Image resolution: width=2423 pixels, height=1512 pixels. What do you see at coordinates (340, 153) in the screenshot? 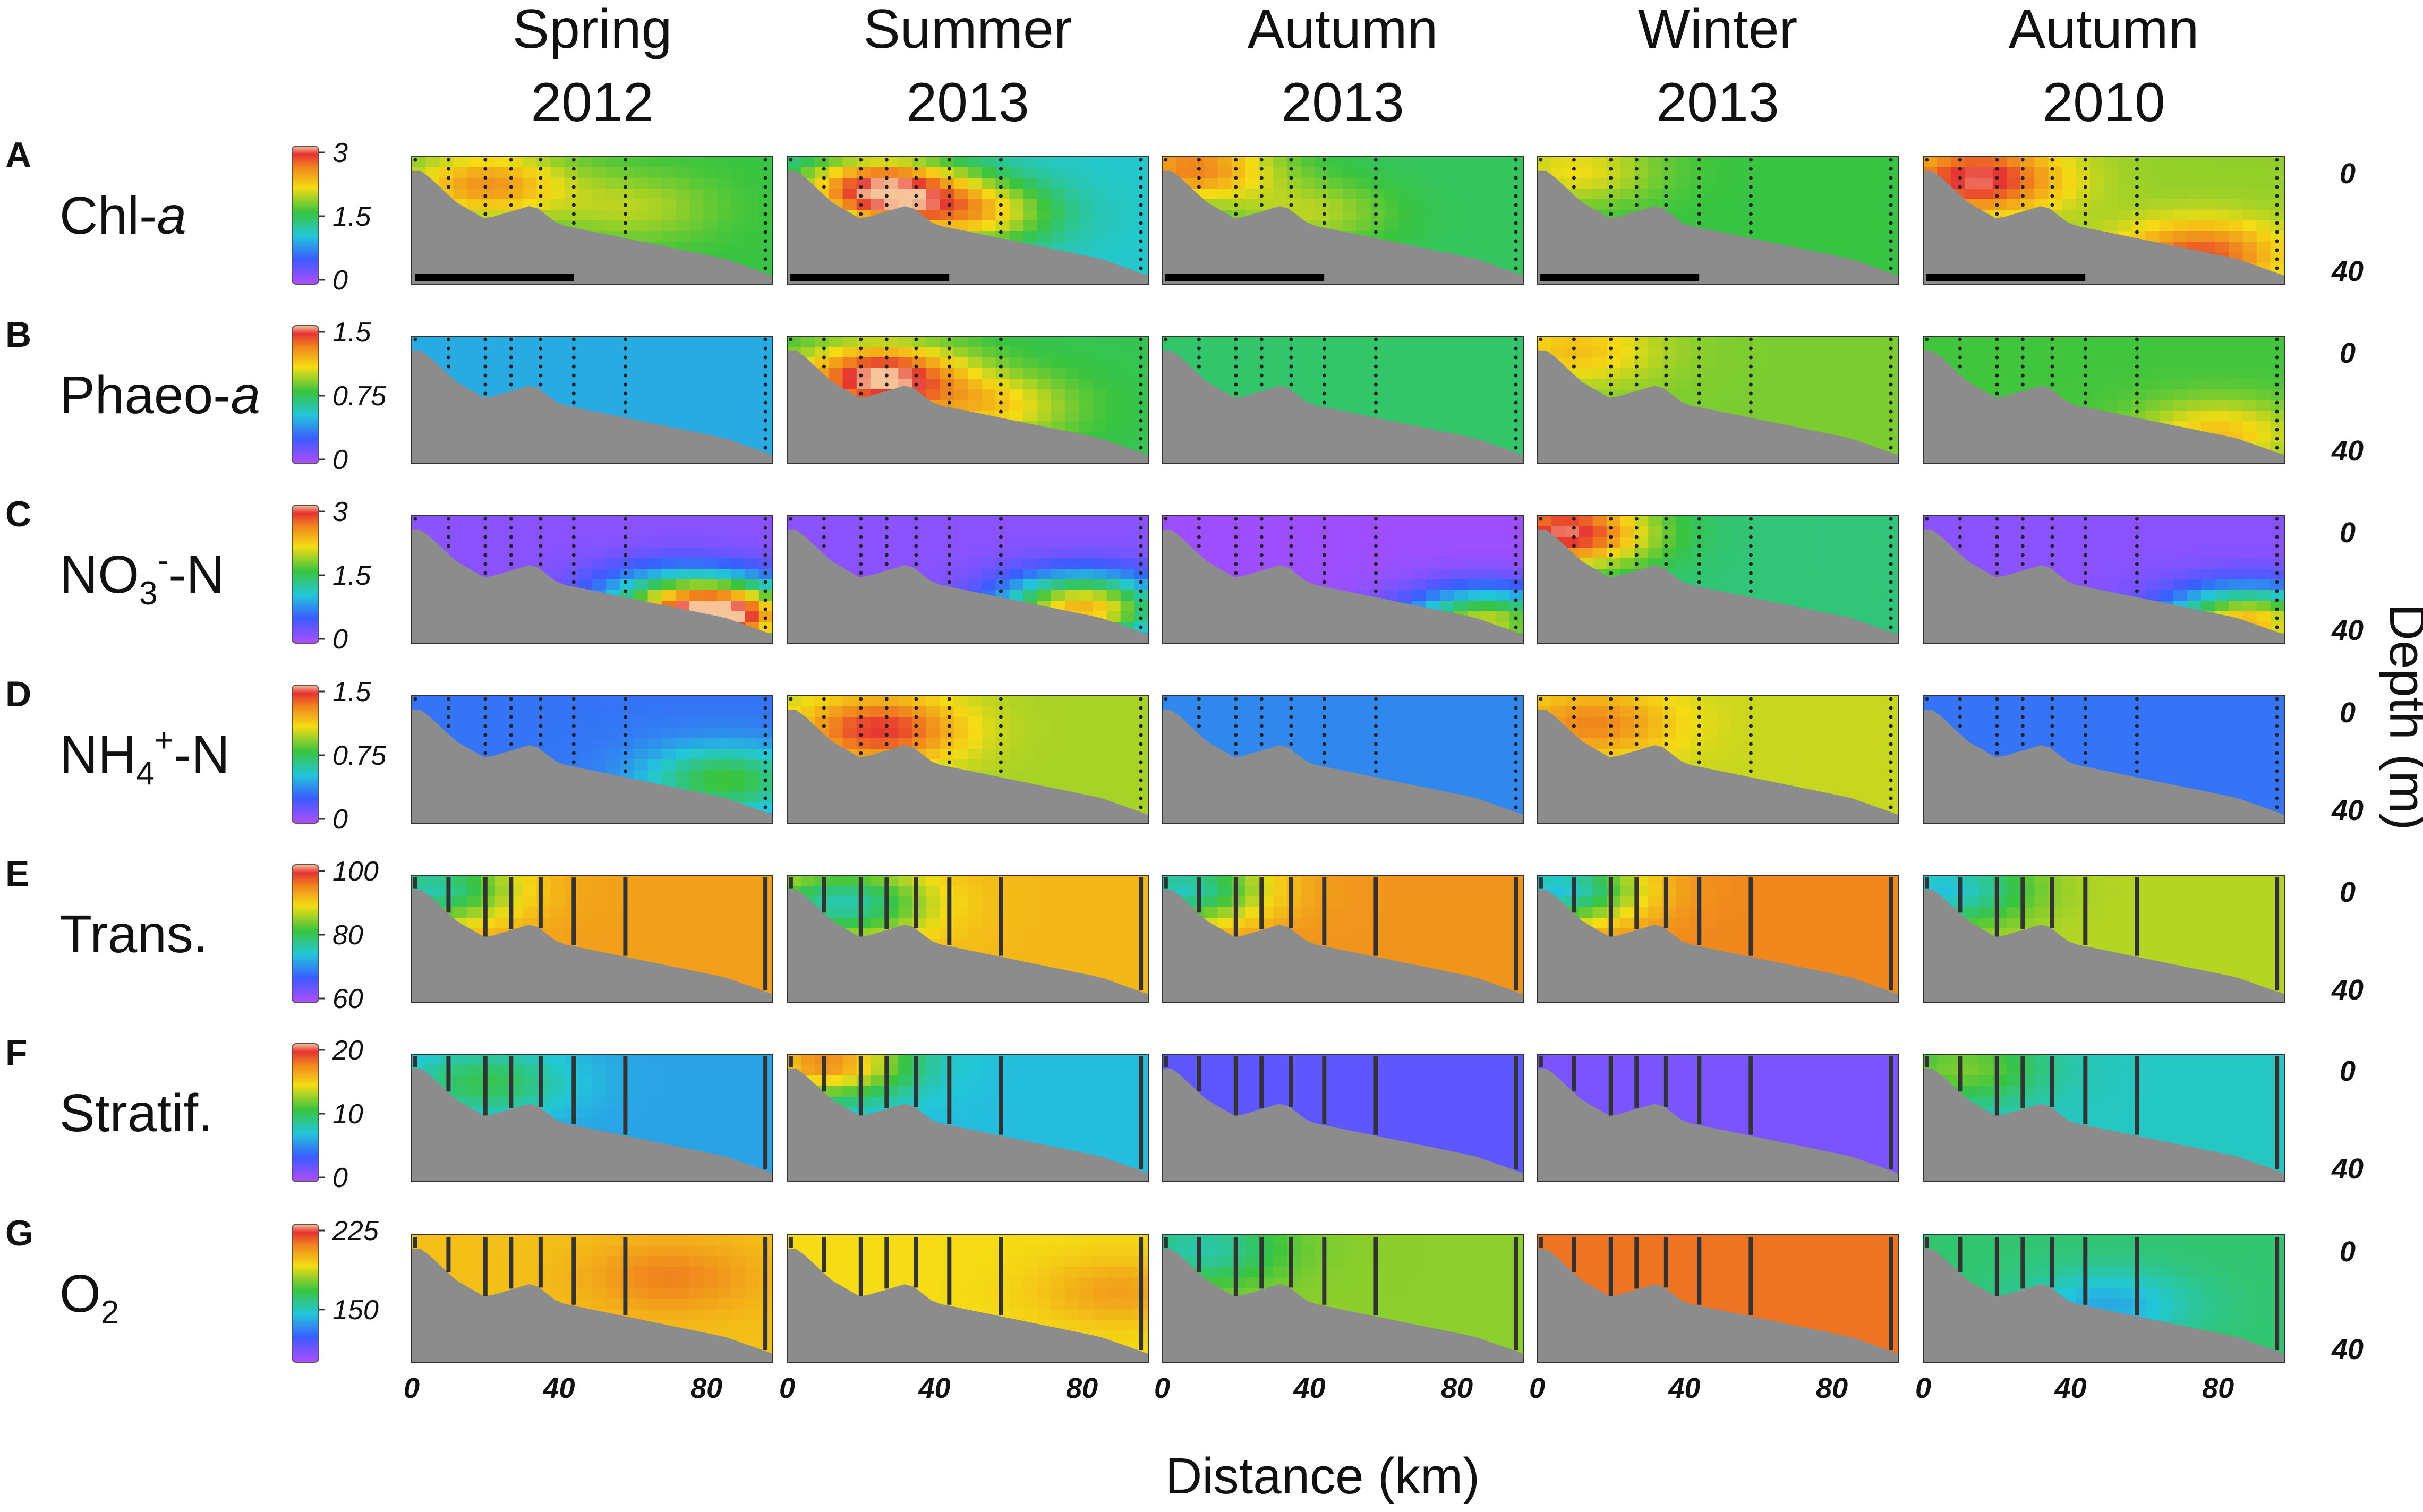
I see `colorbar-tick-label: 3` at bounding box center [340, 153].